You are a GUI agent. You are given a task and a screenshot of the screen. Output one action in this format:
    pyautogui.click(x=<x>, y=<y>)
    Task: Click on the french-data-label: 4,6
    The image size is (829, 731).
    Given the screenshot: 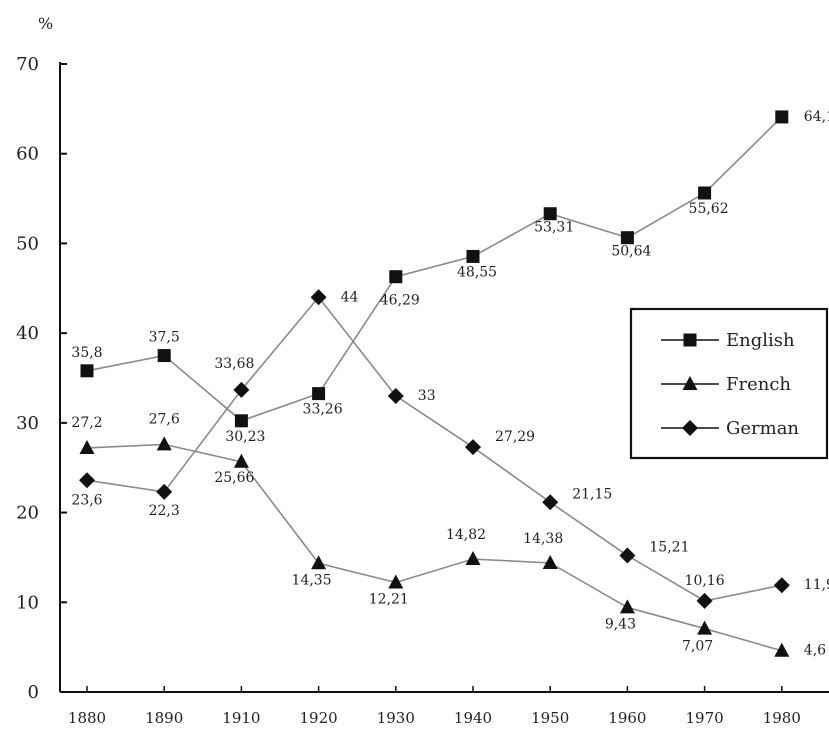 What is the action you would take?
    pyautogui.click(x=815, y=651)
    